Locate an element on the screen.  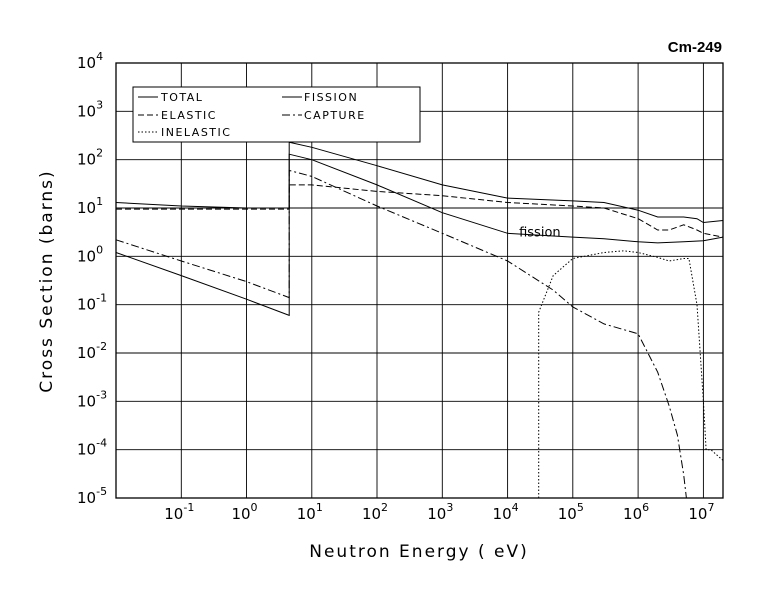
x-tick-labels: 10⁻¹ 10⁰ 10¹ 10² 10³ 10⁴ 10⁵ 10⁶ 10⁷ is located at coordinates (439, 512).